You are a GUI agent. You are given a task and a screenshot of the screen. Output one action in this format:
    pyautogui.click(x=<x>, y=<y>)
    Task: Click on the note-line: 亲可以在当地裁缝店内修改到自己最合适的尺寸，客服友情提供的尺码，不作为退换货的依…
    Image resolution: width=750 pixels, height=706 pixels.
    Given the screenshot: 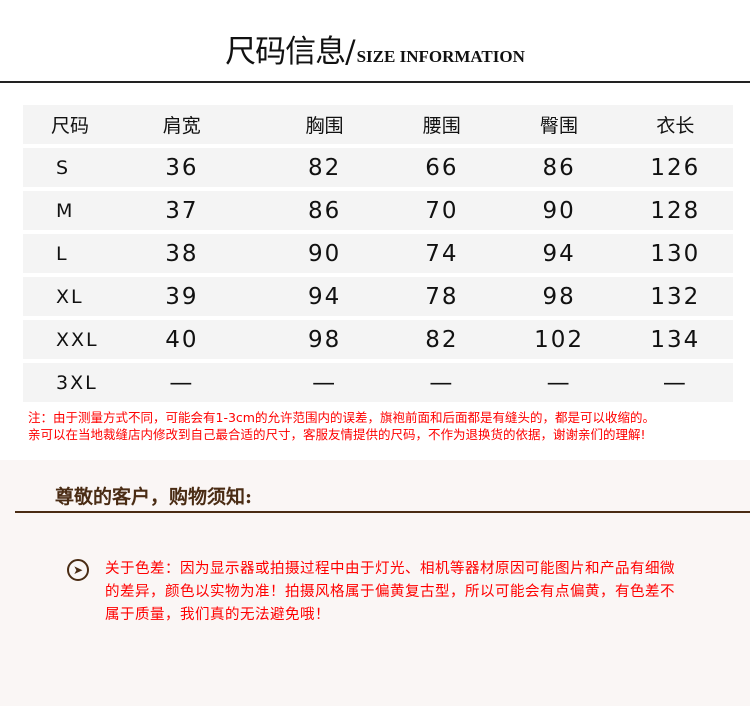 What is the action you would take?
    pyautogui.click(x=337, y=434)
    